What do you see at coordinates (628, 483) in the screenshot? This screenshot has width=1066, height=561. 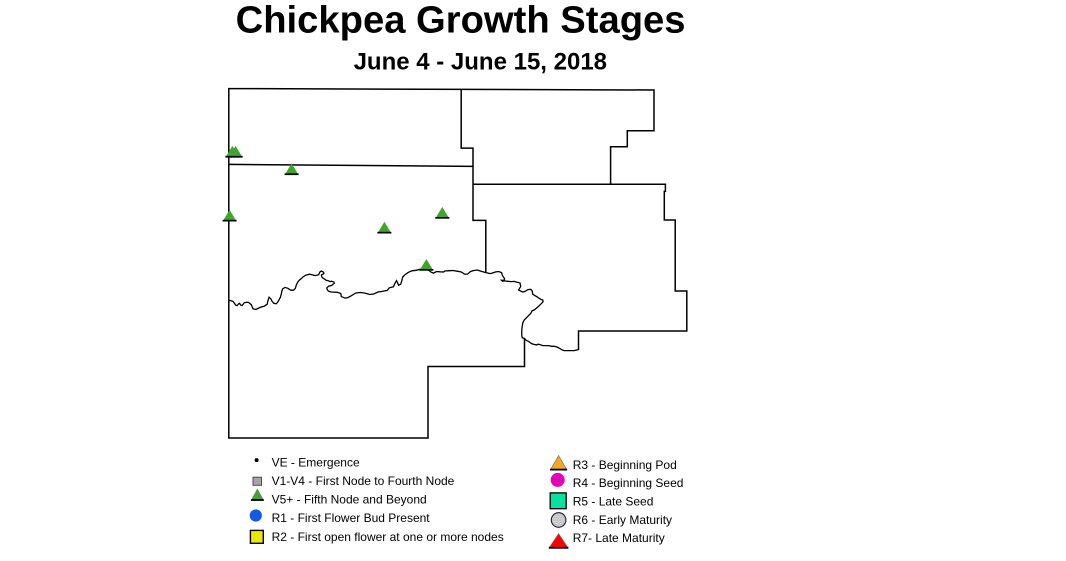 I see `svg-text: R4 - Beginning Seed` at bounding box center [628, 483].